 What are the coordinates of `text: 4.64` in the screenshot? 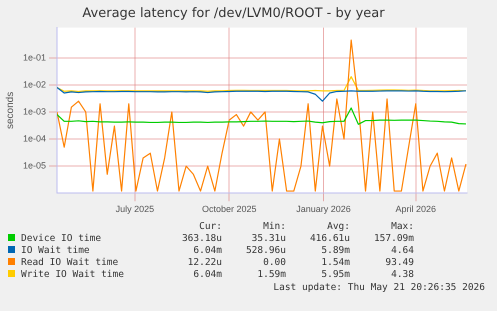 It's located at (402, 251).